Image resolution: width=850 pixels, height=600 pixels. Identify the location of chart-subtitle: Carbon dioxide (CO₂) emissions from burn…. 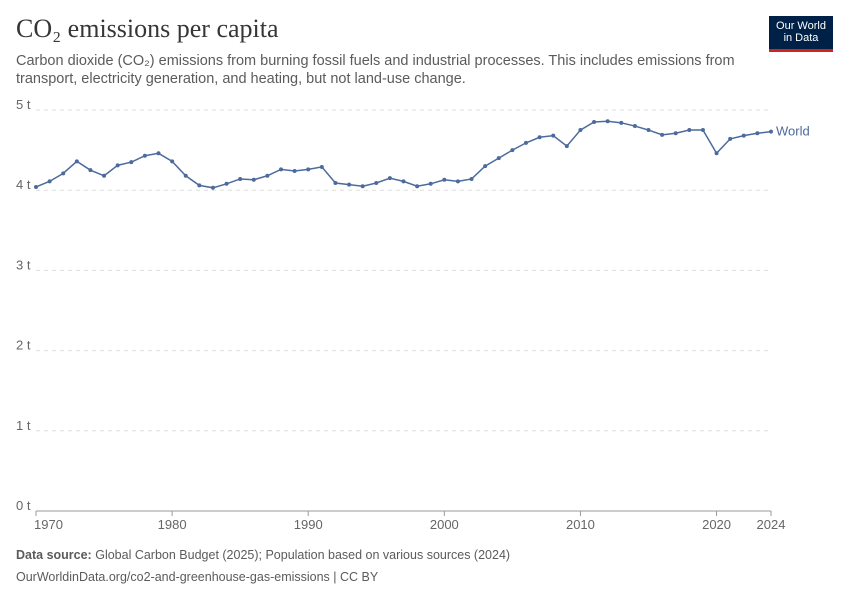
(375, 70).